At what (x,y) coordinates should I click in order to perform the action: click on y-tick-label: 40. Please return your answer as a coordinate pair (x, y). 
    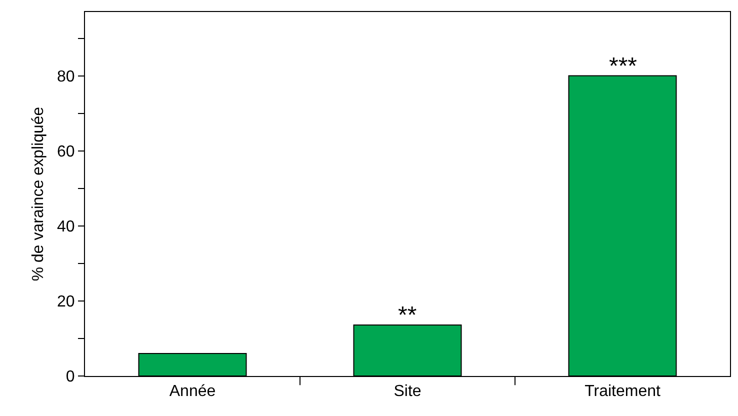
    Looking at the image, I should click on (66, 227).